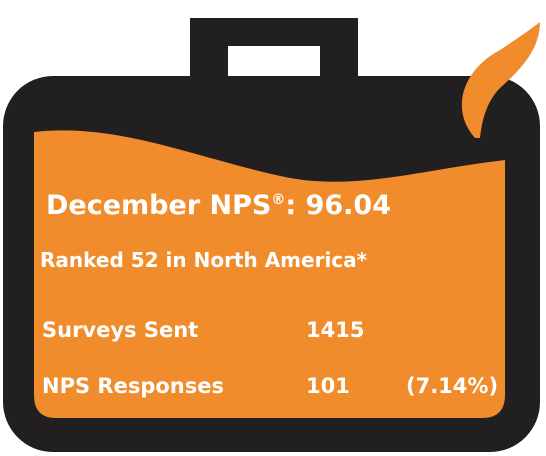 This screenshot has width=546, height=456. What do you see at coordinates (452, 386) in the screenshot?
I see `stat-percent-nps-responses: (7.14%)` at bounding box center [452, 386].